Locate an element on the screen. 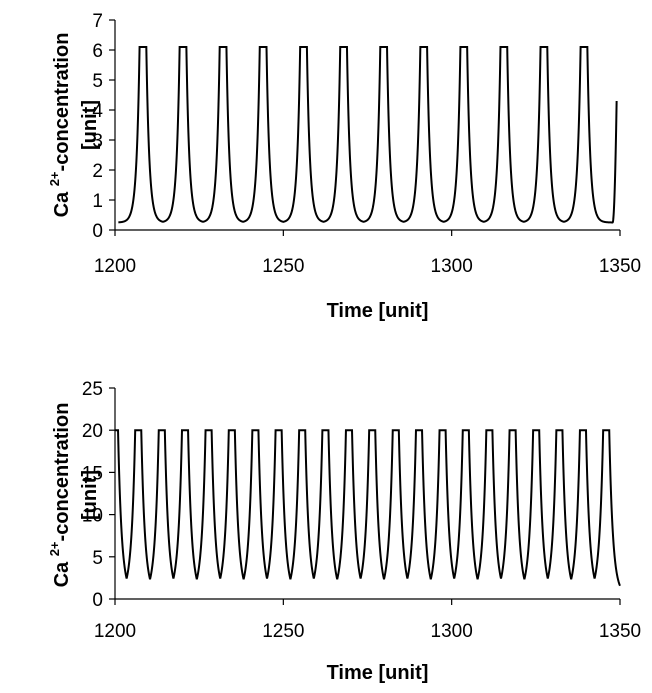  y-tick-label: 20 is located at coordinates (92, 431).